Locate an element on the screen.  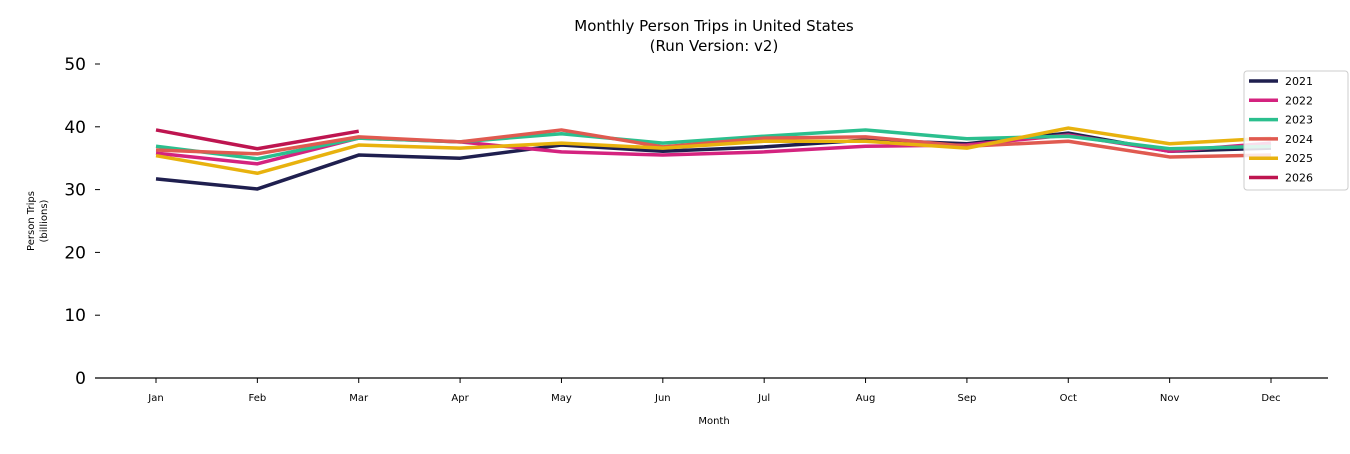
x-tick-label: Feb is located at coordinates (258, 398).